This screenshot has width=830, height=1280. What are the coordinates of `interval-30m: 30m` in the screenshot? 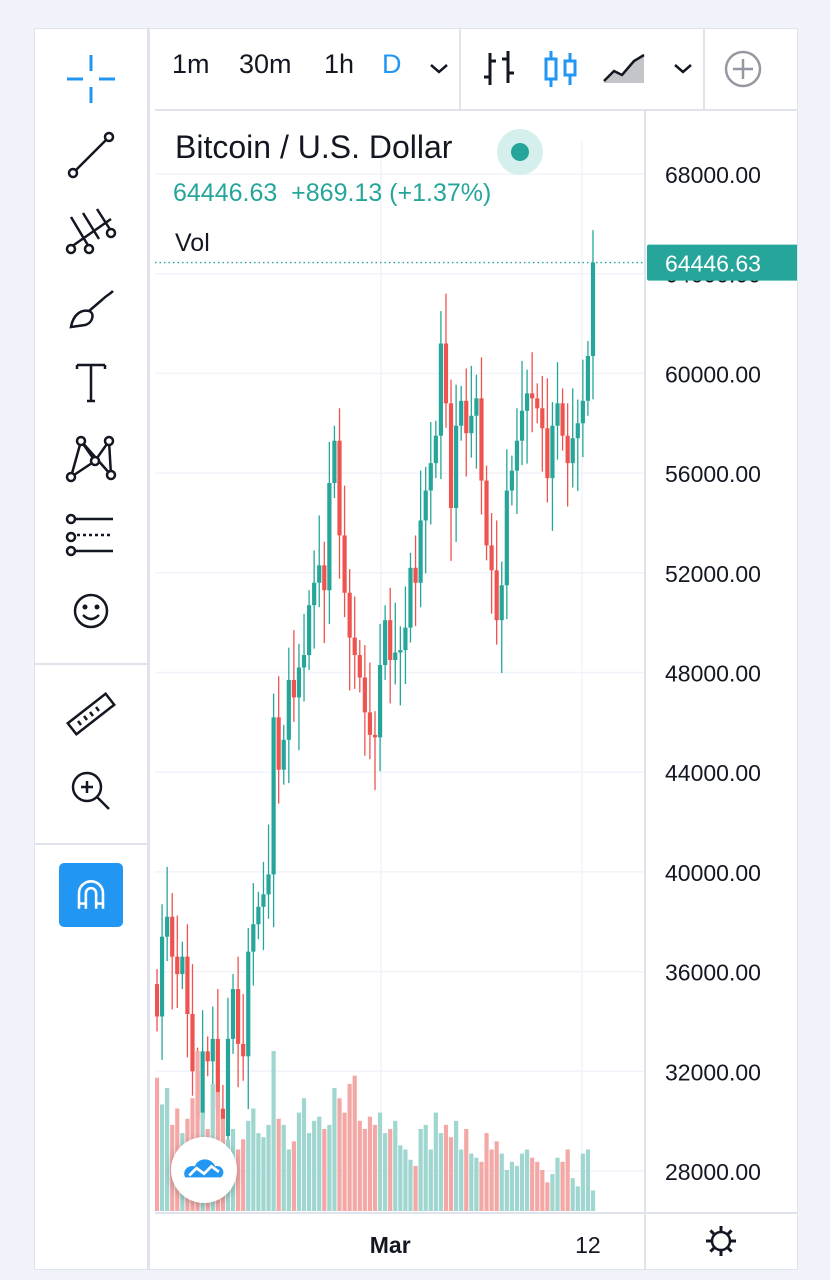 It's located at (265, 64).